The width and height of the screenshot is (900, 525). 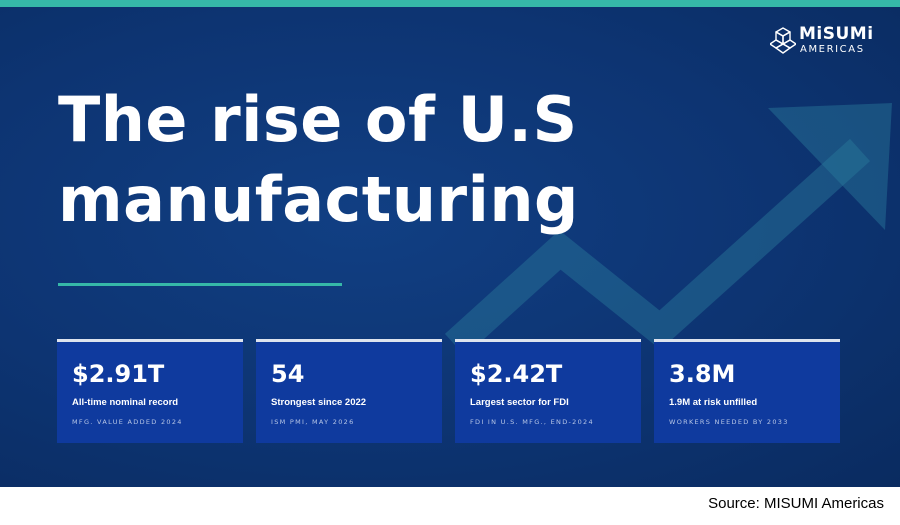 What do you see at coordinates (288, 374) in the screenshot?
I see `stat-value: 54` at bounding box center [288, 374].